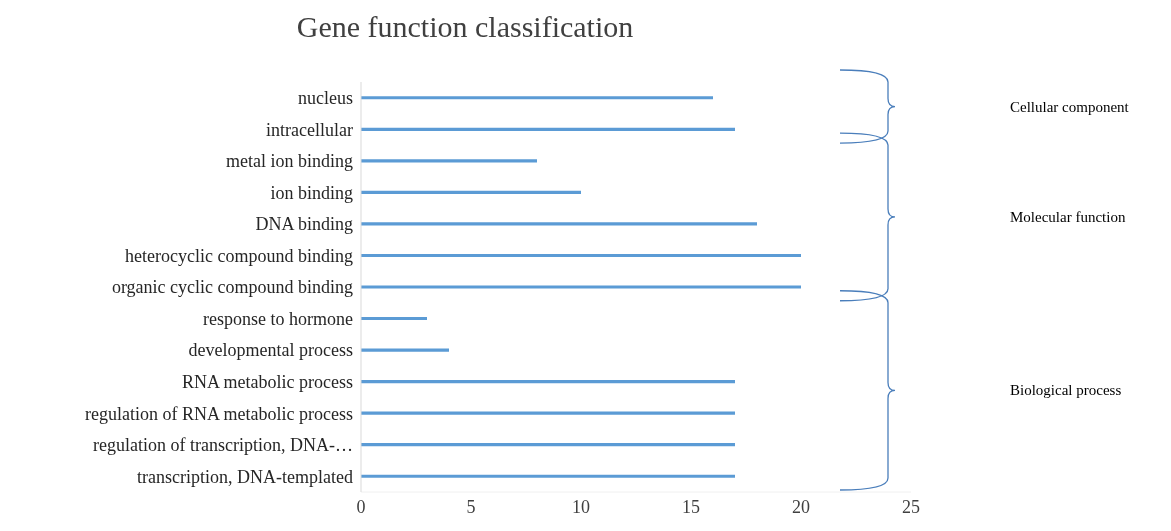 The height and width of the screenshot is (531, 1171). What do you see at coordinates (311, 192) in the screenshot?
I see `y-tick-label: ion binding` at bounding box center [311, 192].